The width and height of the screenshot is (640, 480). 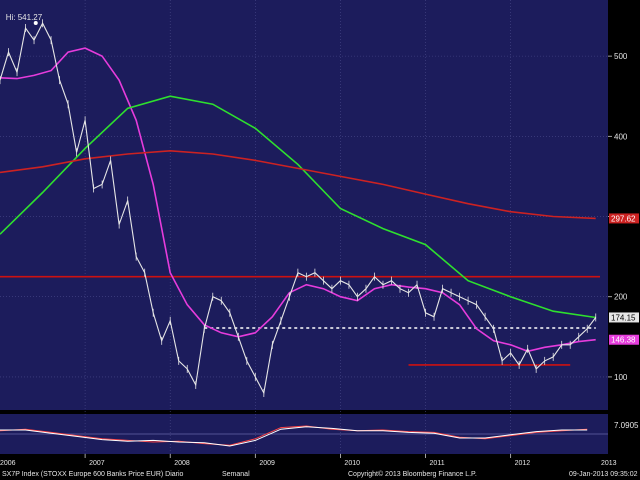 What do you see at coordinates (8, 463) in the screenshot?
I see `footer-year-left: 2006` at bounding box center [8, 463].